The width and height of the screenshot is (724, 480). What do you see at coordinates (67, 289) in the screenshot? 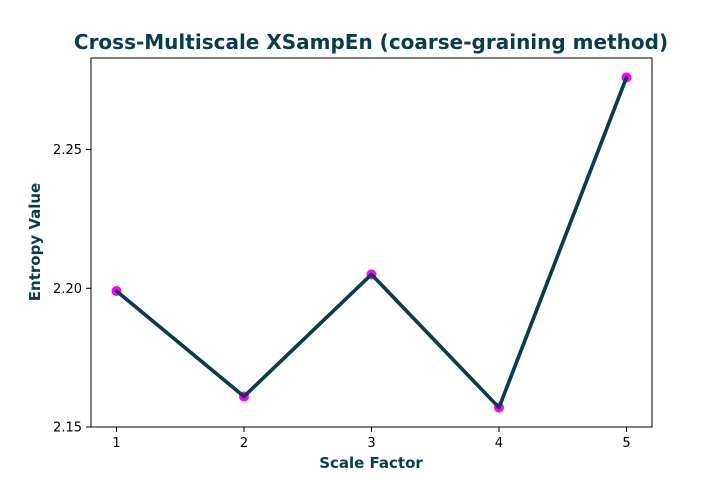
I see `y-tick-label: 2.20` at bounding box center [67, 289].